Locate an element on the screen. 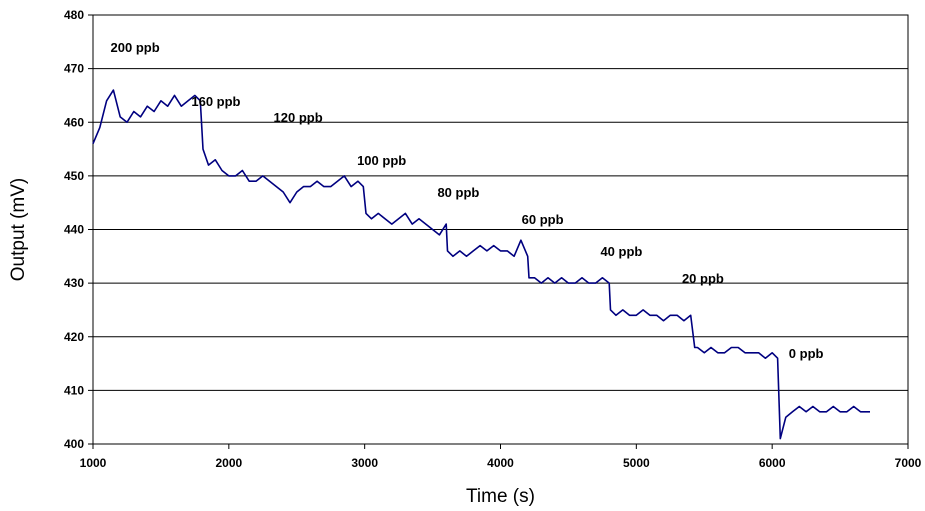 The width and height of the screenshot is (925, 511). x-axis-title: Time (s) is located at coordinates (500, 496).